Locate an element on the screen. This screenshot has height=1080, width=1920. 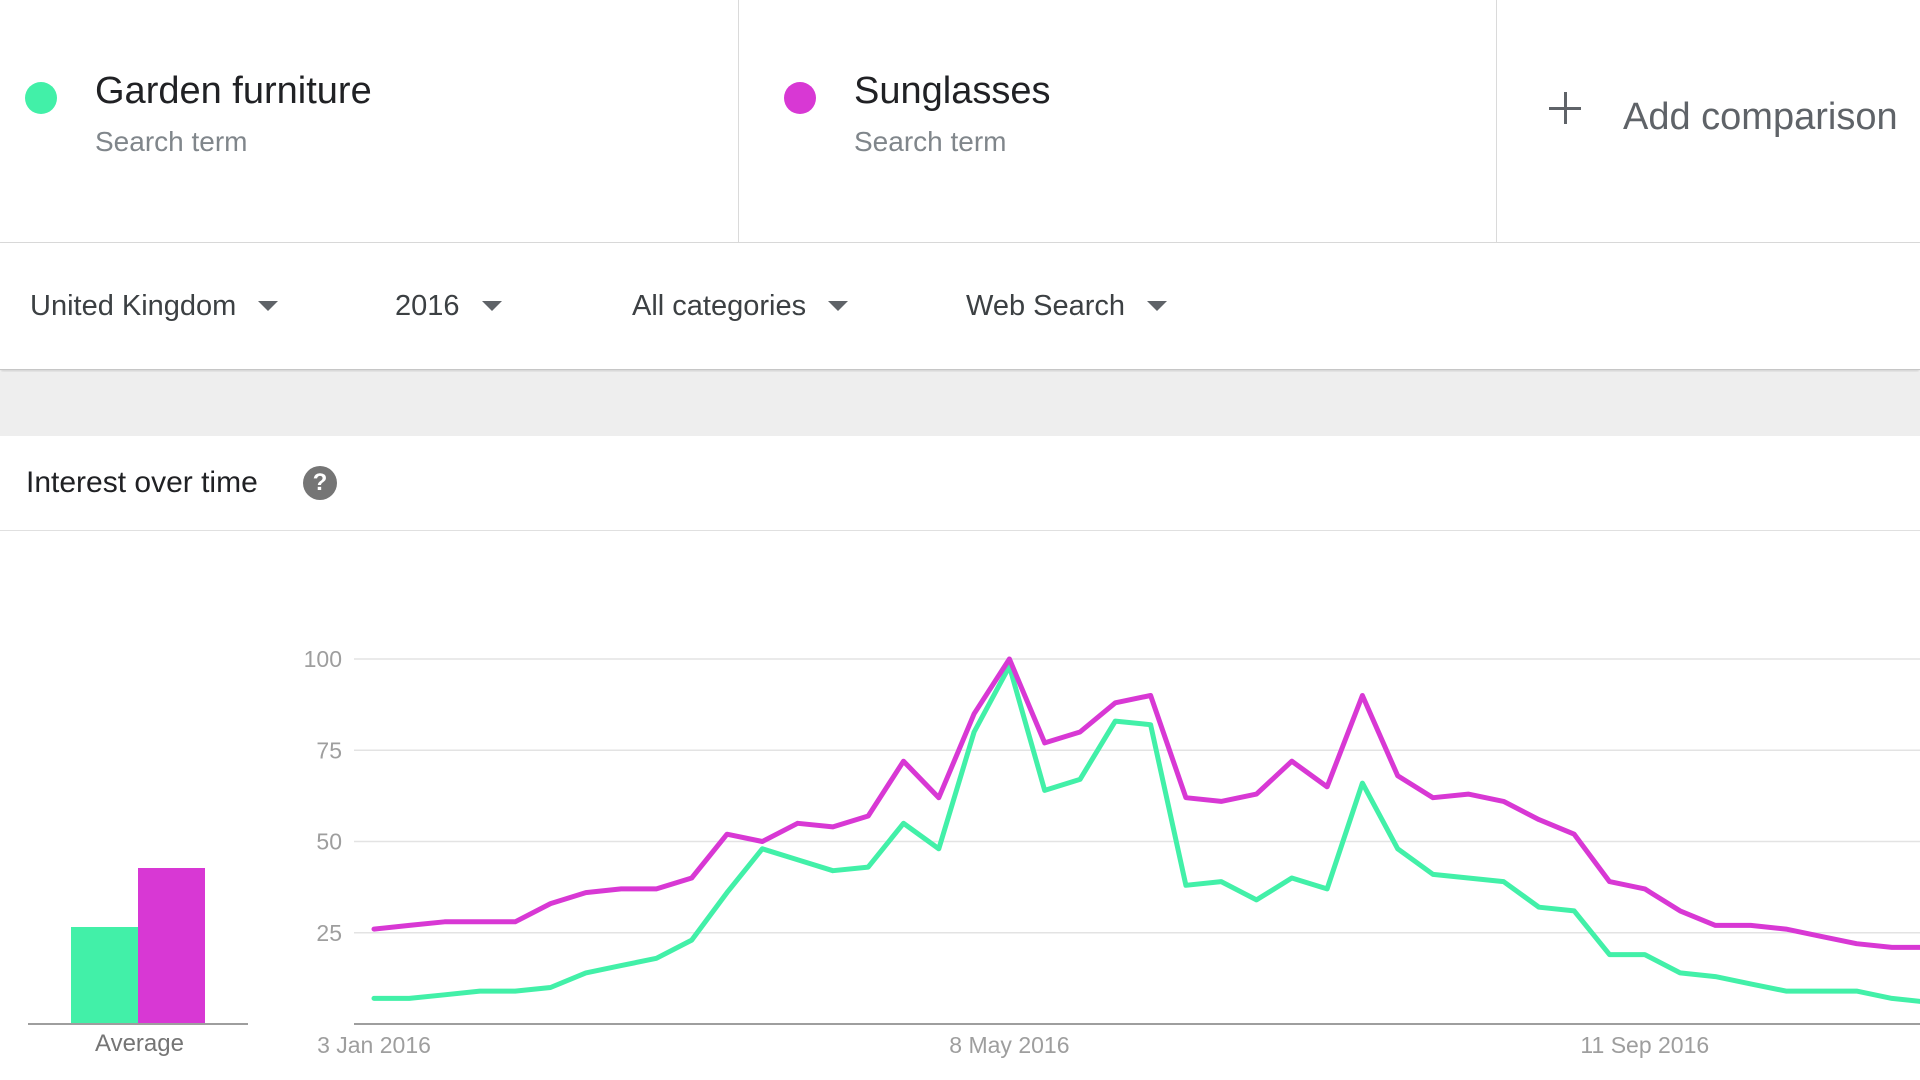
search-type-value: Web Search is located at coordinates (1046, 305).